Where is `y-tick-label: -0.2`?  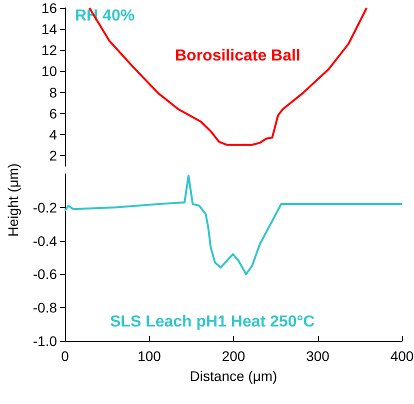
y-tick-label: -0.2 is located at coordinates (45, 207).